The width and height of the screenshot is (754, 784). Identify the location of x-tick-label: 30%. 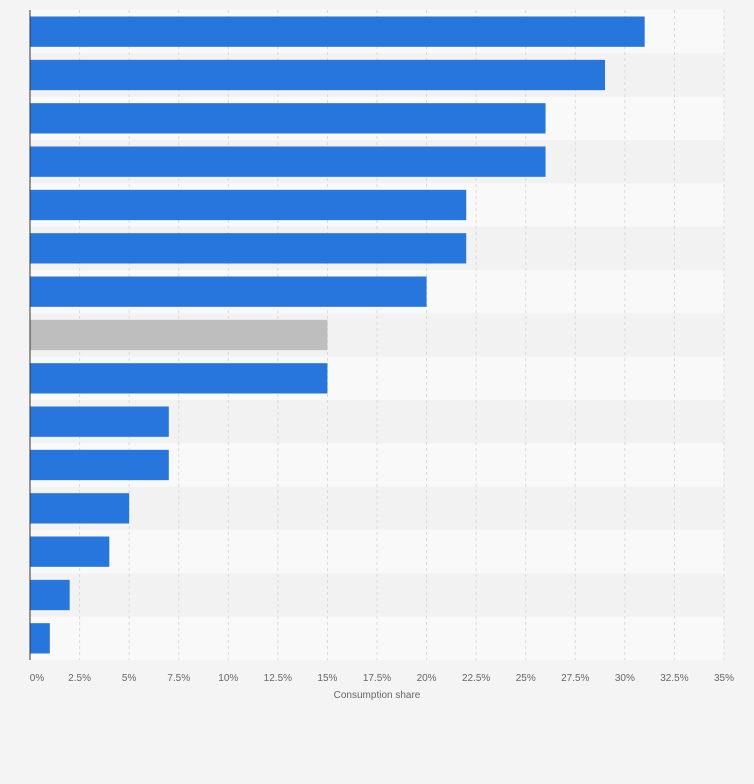
(625, 678).